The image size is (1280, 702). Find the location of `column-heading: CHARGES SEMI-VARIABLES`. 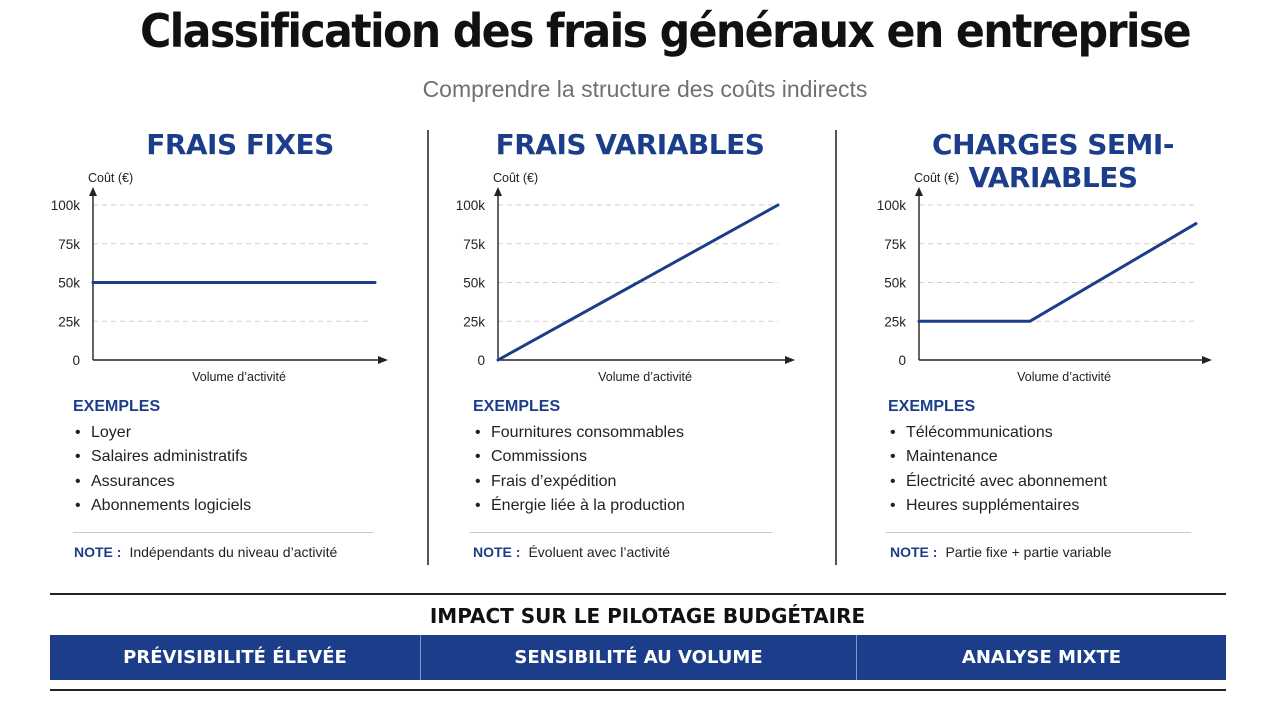

column-heading: CHARGES SEMI-VARIABLES is located at coordinates (1053, 161).